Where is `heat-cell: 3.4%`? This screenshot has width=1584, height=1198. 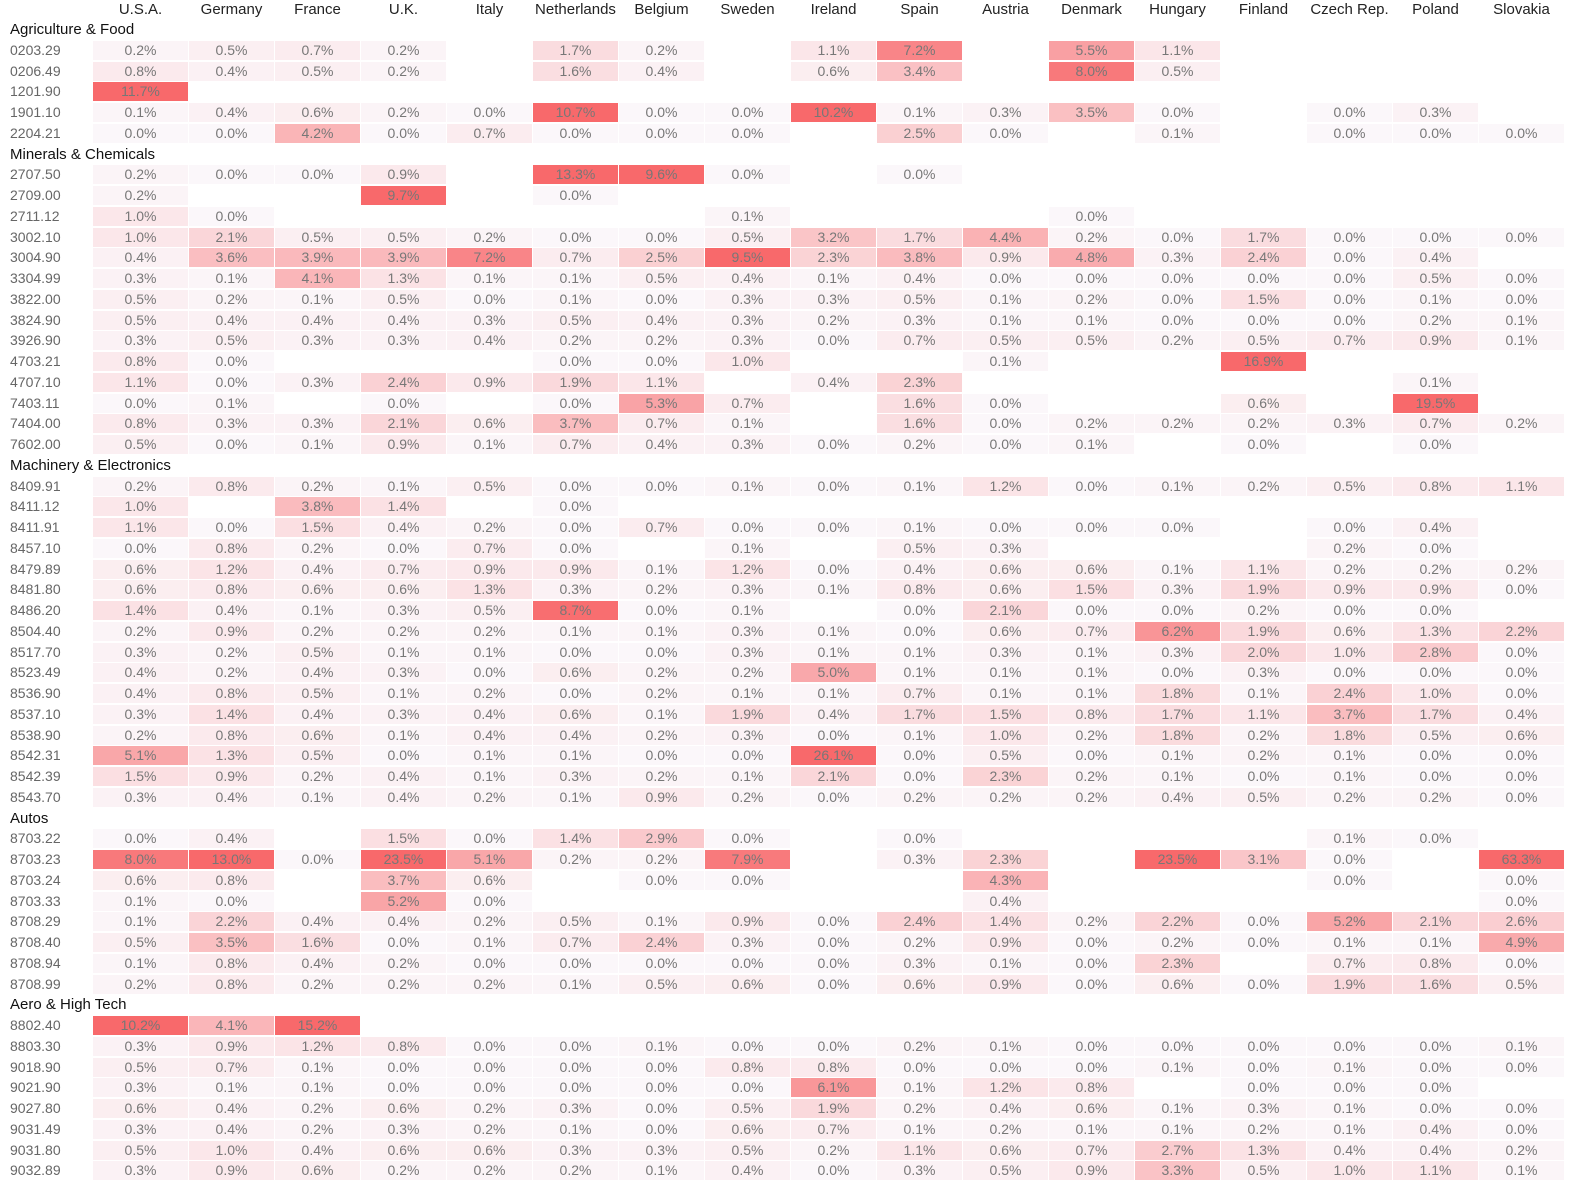
heat-cell: 3.4% is located at coordinates (919, 71).